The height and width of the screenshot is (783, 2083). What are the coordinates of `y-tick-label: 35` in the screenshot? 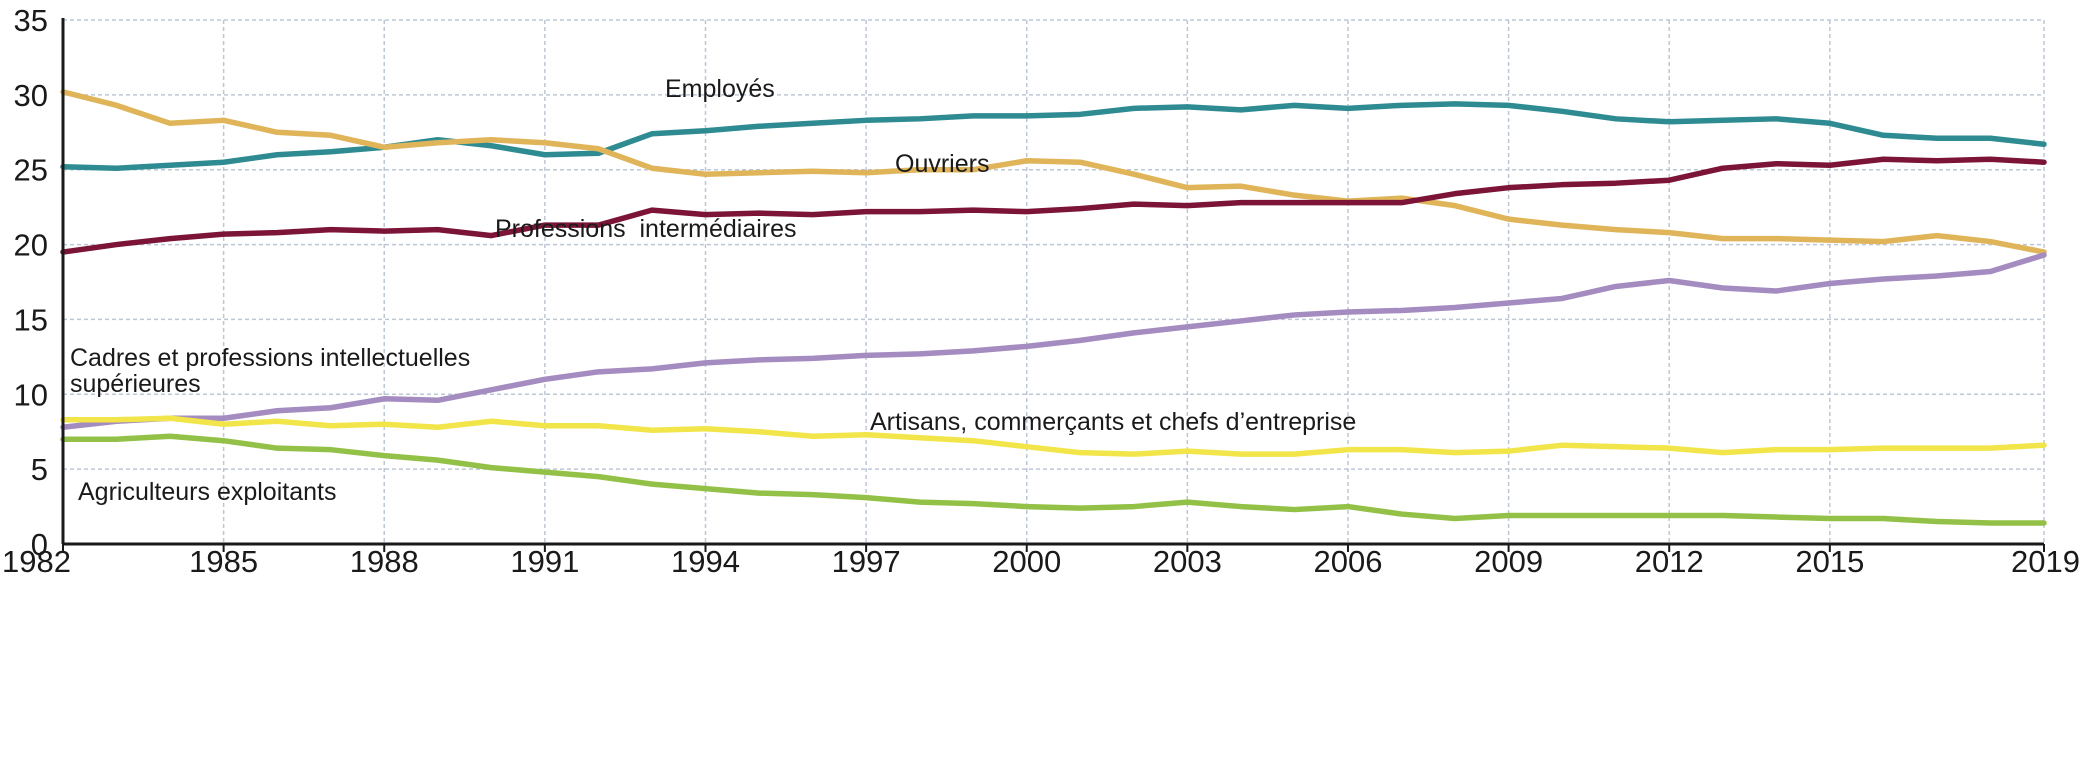 It's located at (31, 20).